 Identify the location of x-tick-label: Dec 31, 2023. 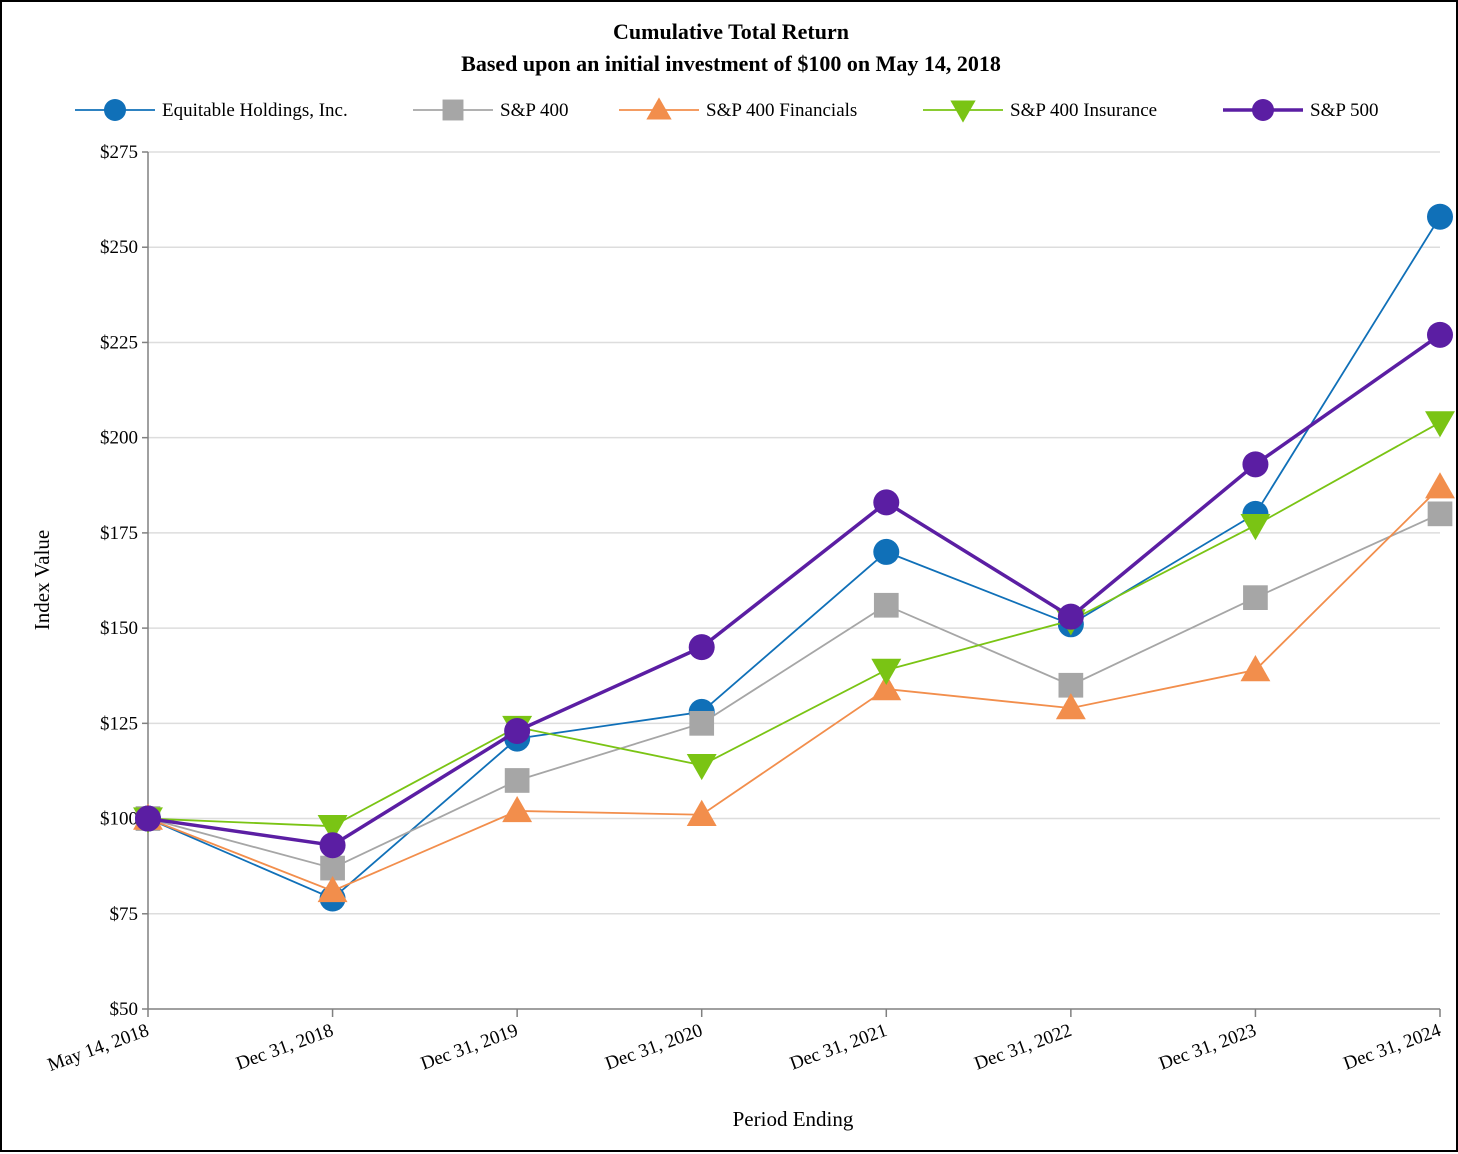
(1207, 1047).